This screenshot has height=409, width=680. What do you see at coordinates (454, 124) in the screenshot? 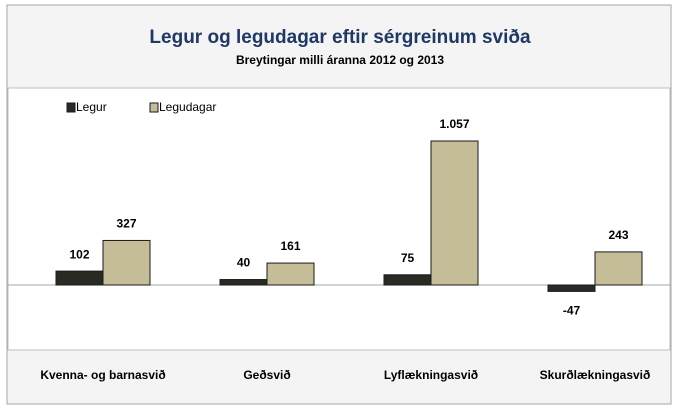
I see `data-label: 1.057` at bounding box center [454, 124].